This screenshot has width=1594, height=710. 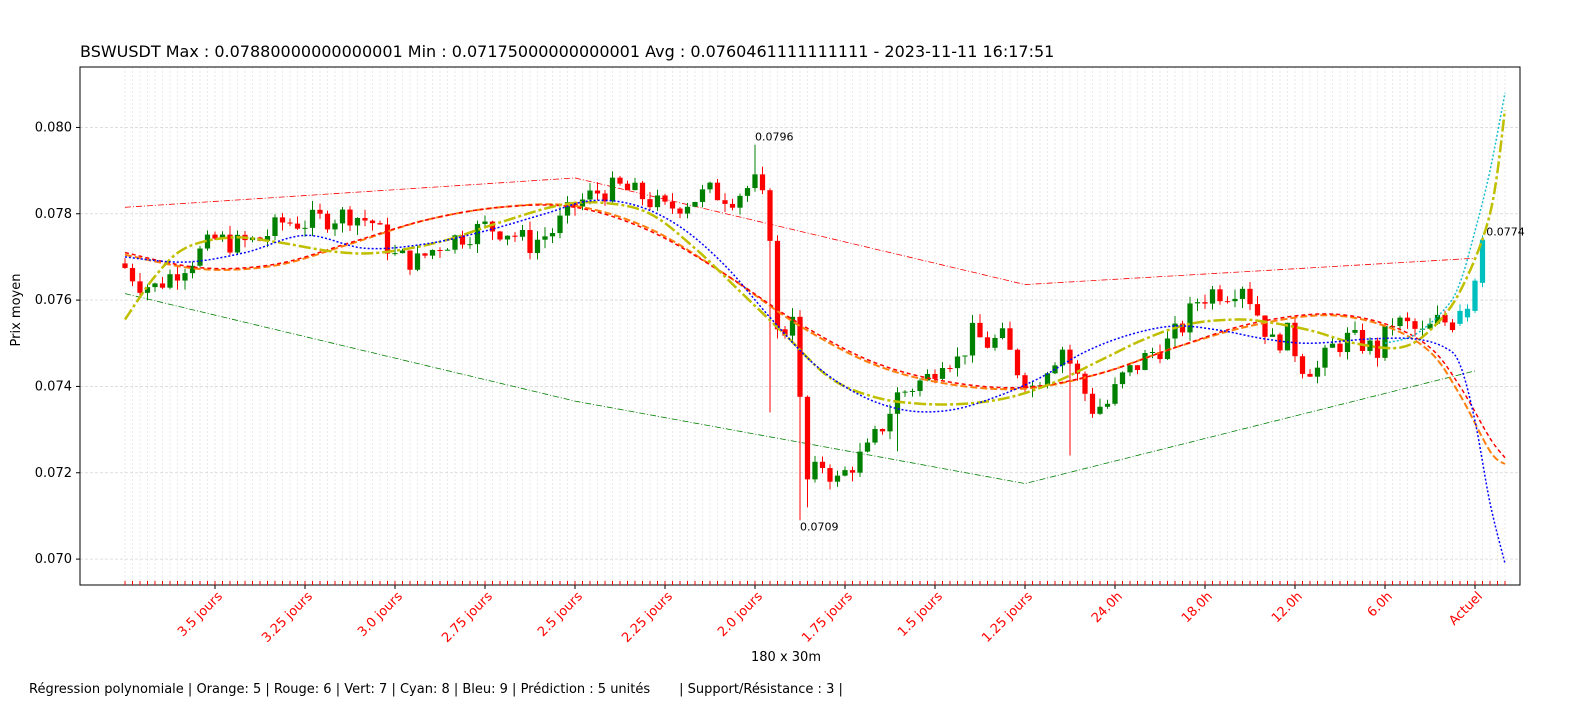 I want to click on x-tick-label: Actuel, so click(x=1465, y=608).